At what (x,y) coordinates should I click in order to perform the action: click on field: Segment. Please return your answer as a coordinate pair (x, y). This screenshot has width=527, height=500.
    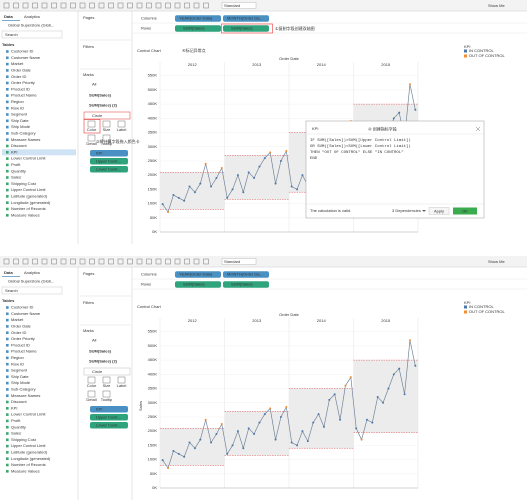
    Looking at the image, I should click on (19, 114).